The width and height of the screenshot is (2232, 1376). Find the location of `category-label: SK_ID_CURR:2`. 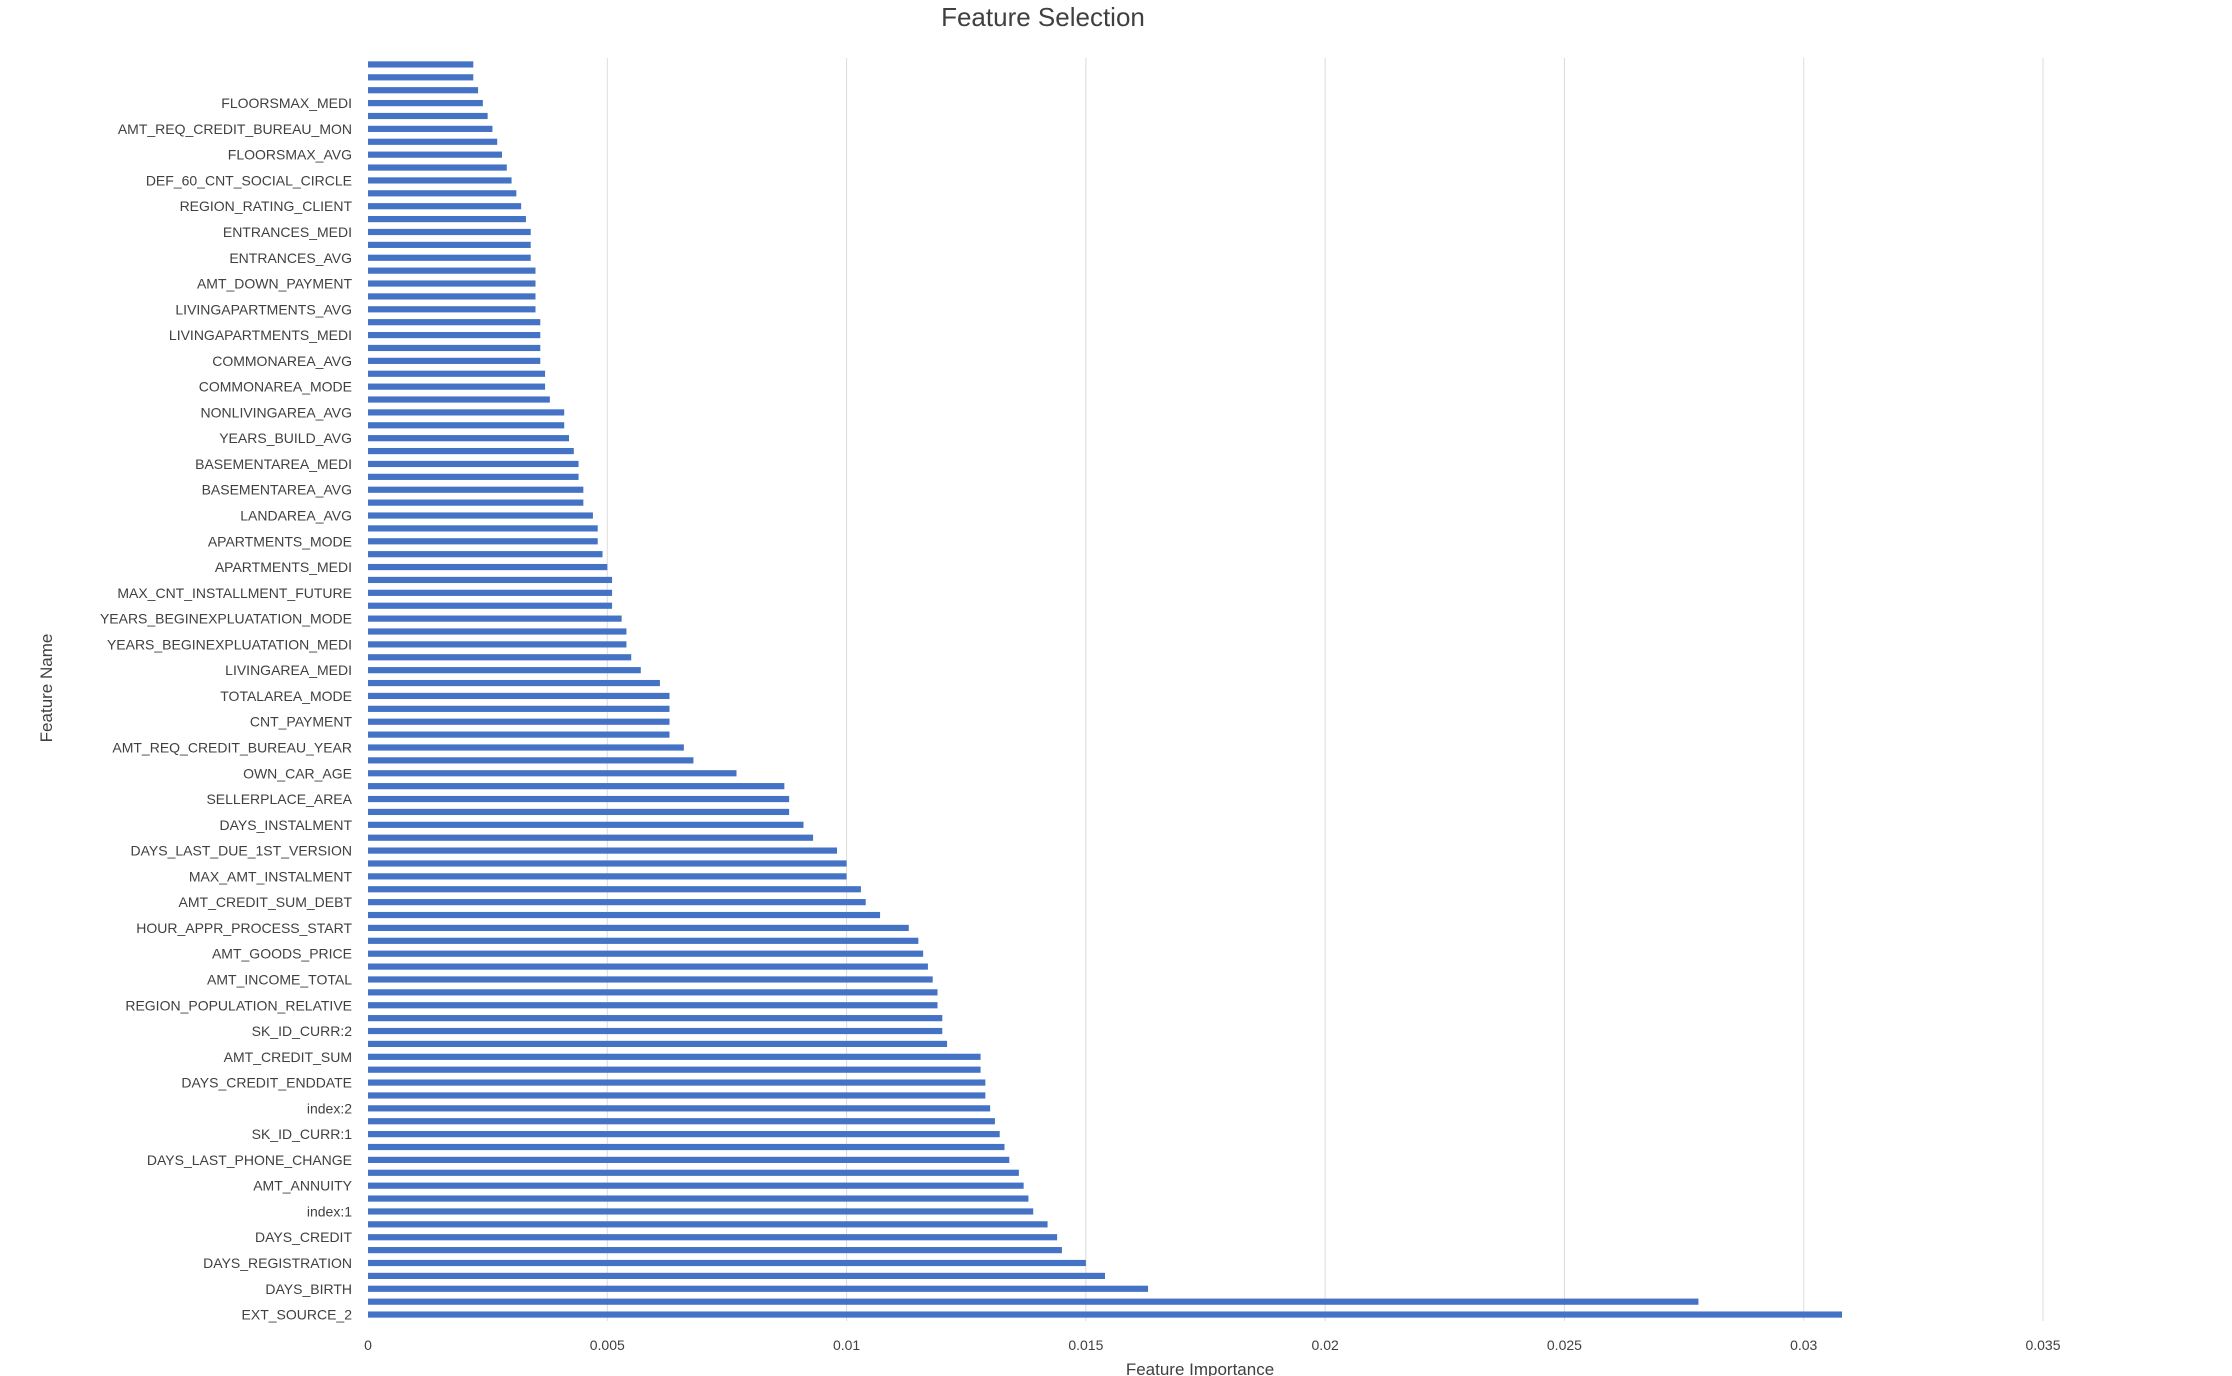

category-label: SK_ID_CURR:2 is located at coordinates (302, 1031).